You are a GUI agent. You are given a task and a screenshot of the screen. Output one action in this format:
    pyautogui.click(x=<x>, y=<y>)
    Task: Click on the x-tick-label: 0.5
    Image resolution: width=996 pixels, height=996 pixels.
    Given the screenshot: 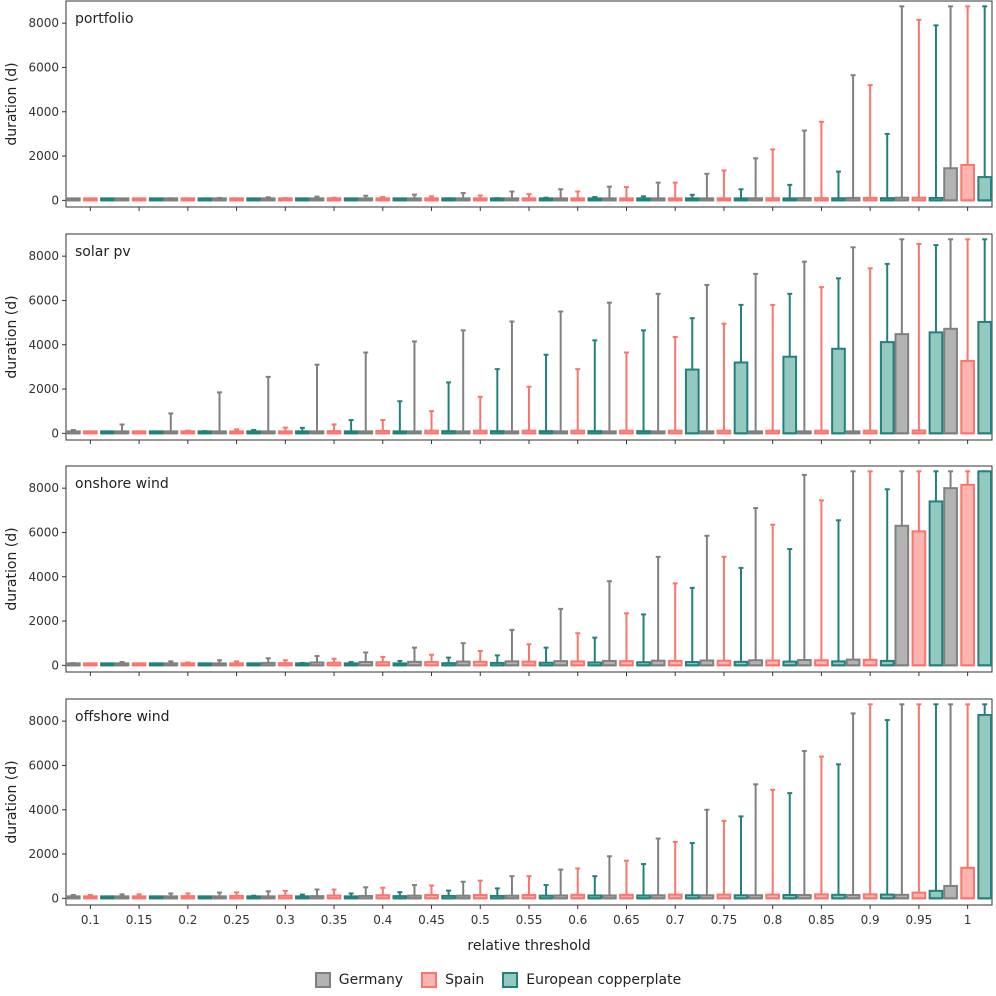 What is the action you would take?
    pyautogui.click(x=480, y=920)
    